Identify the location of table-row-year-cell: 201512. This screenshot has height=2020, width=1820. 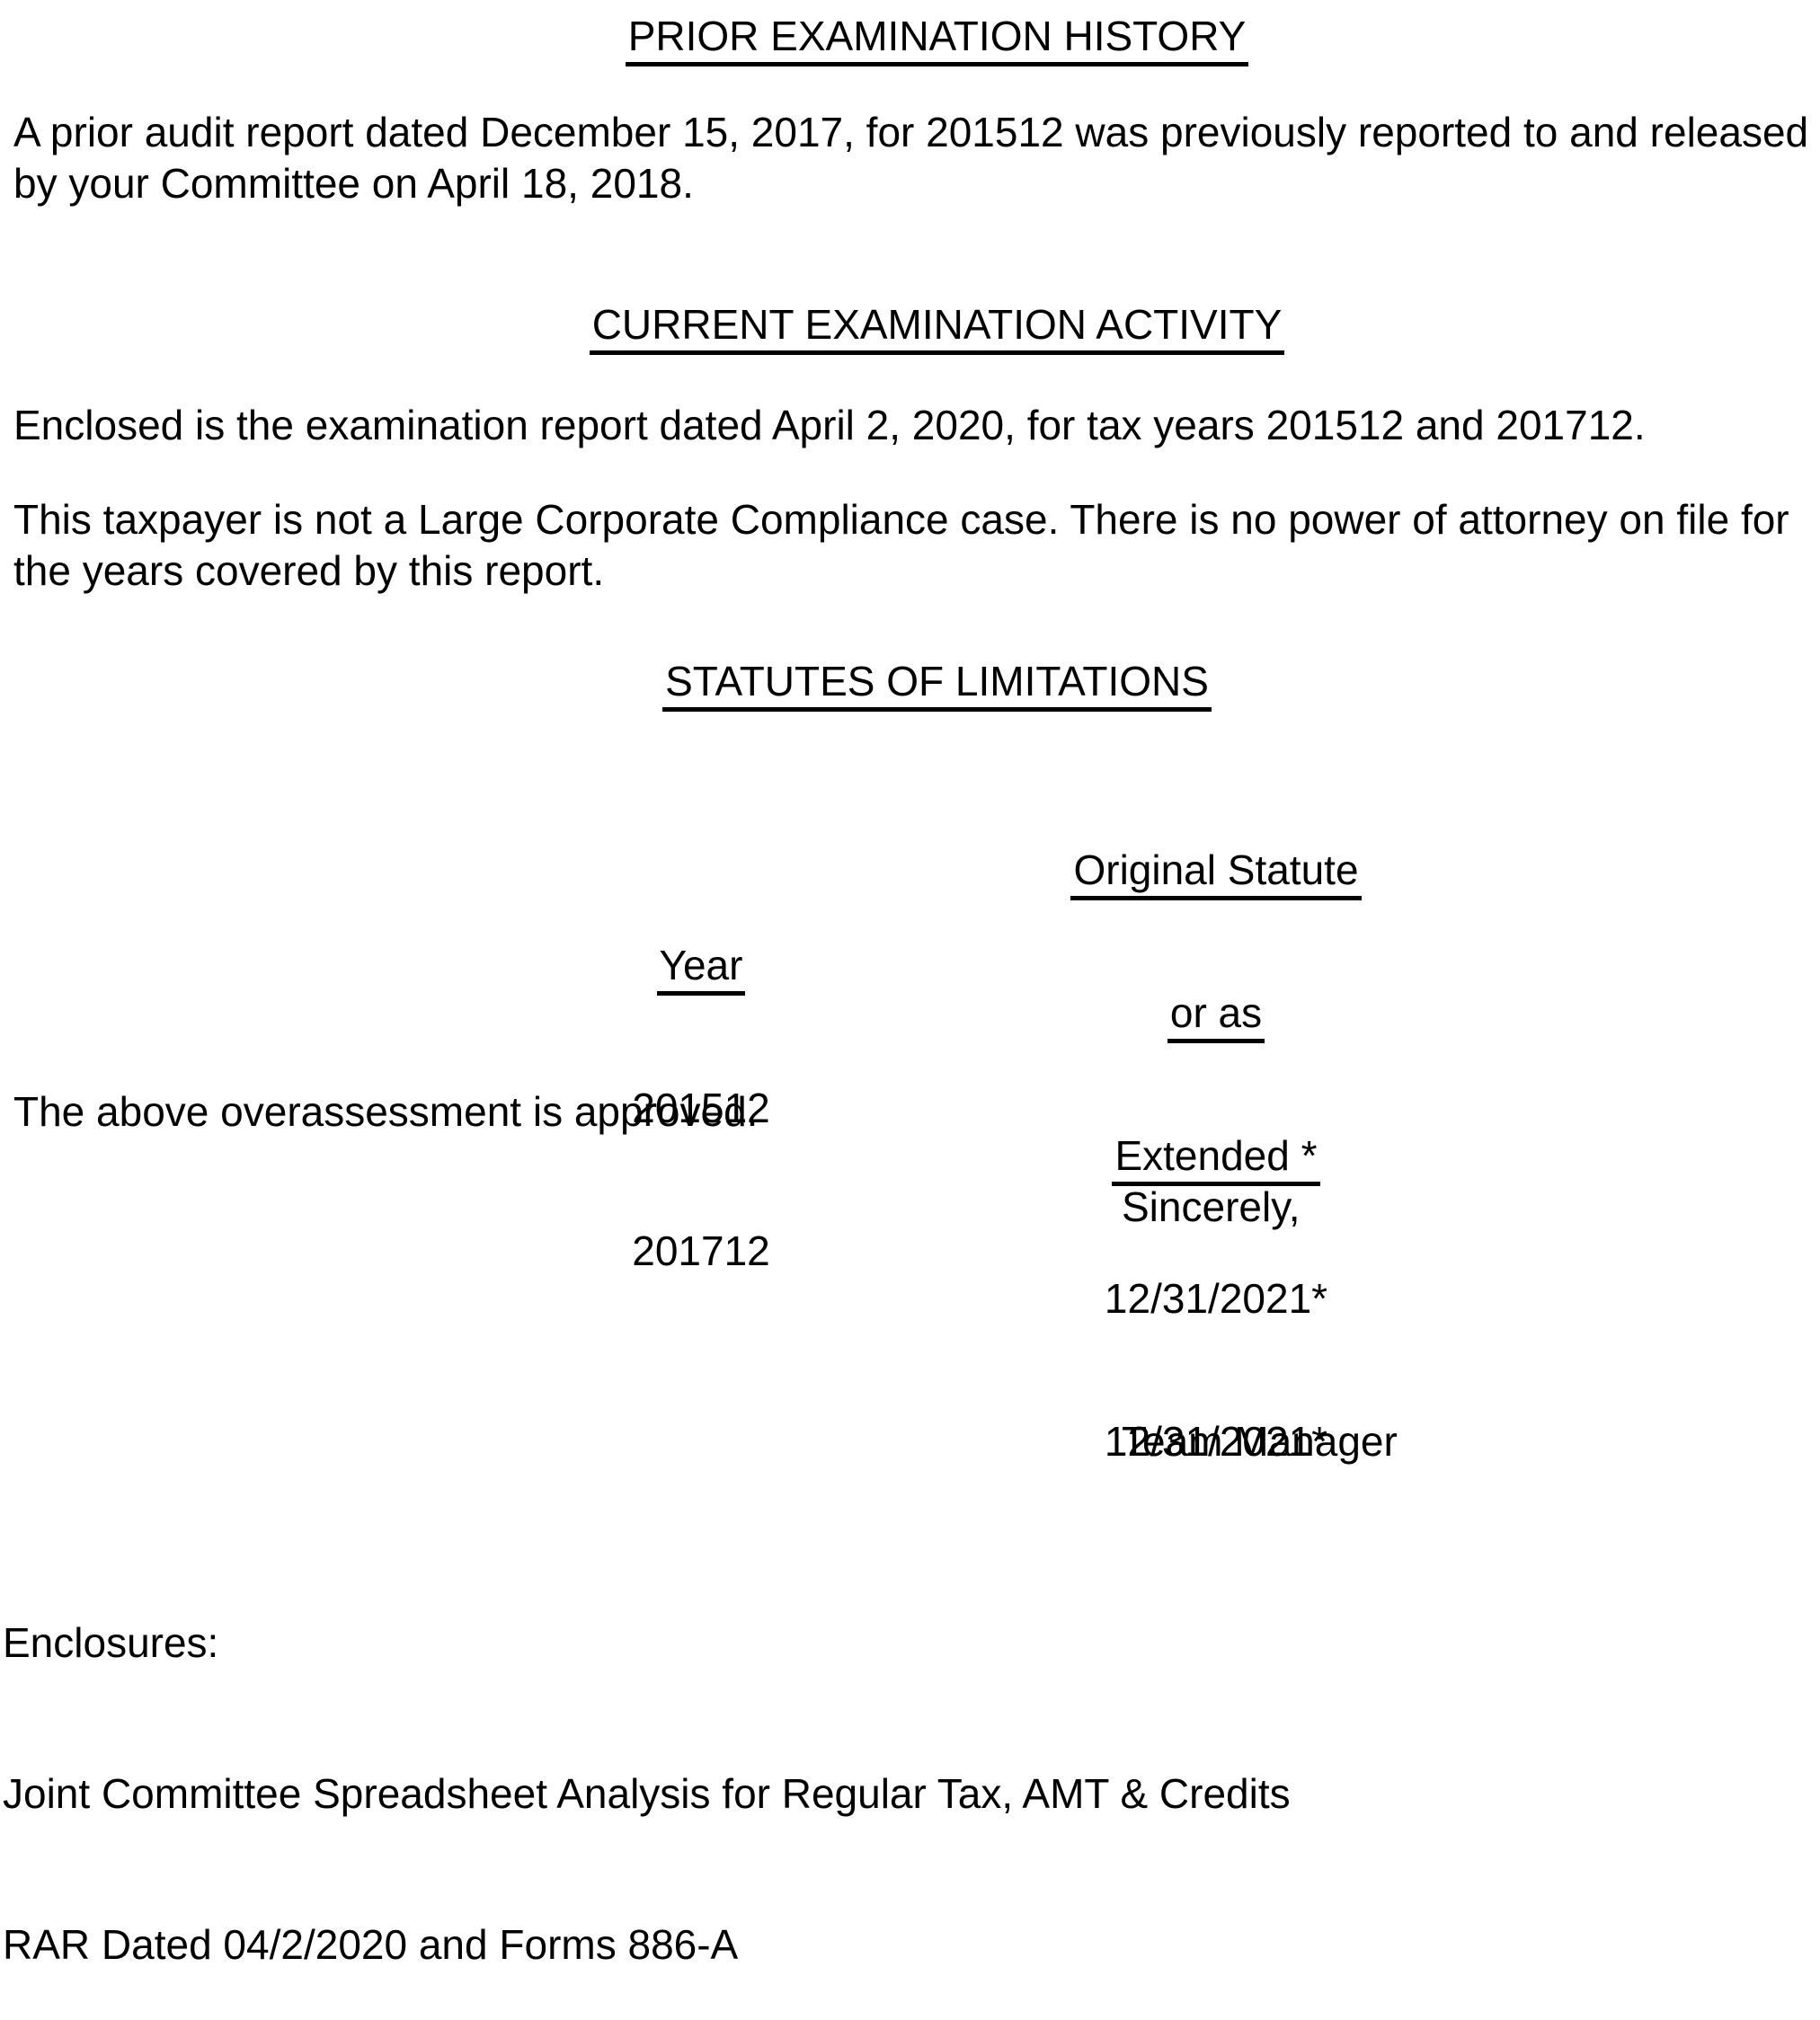
(701, 1108).